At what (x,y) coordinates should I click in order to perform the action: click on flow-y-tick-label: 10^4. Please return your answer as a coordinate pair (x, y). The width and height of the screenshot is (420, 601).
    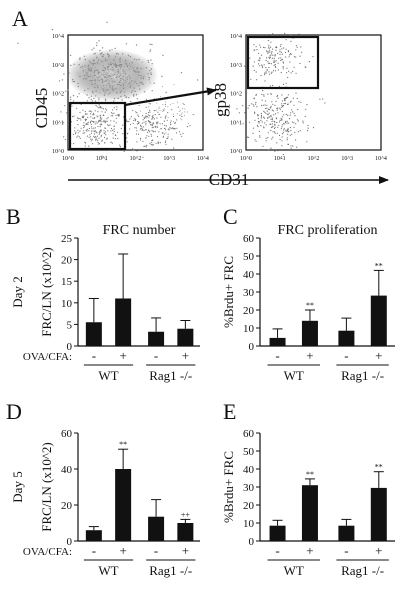
    Looking at the image, I should click on (236, 37).